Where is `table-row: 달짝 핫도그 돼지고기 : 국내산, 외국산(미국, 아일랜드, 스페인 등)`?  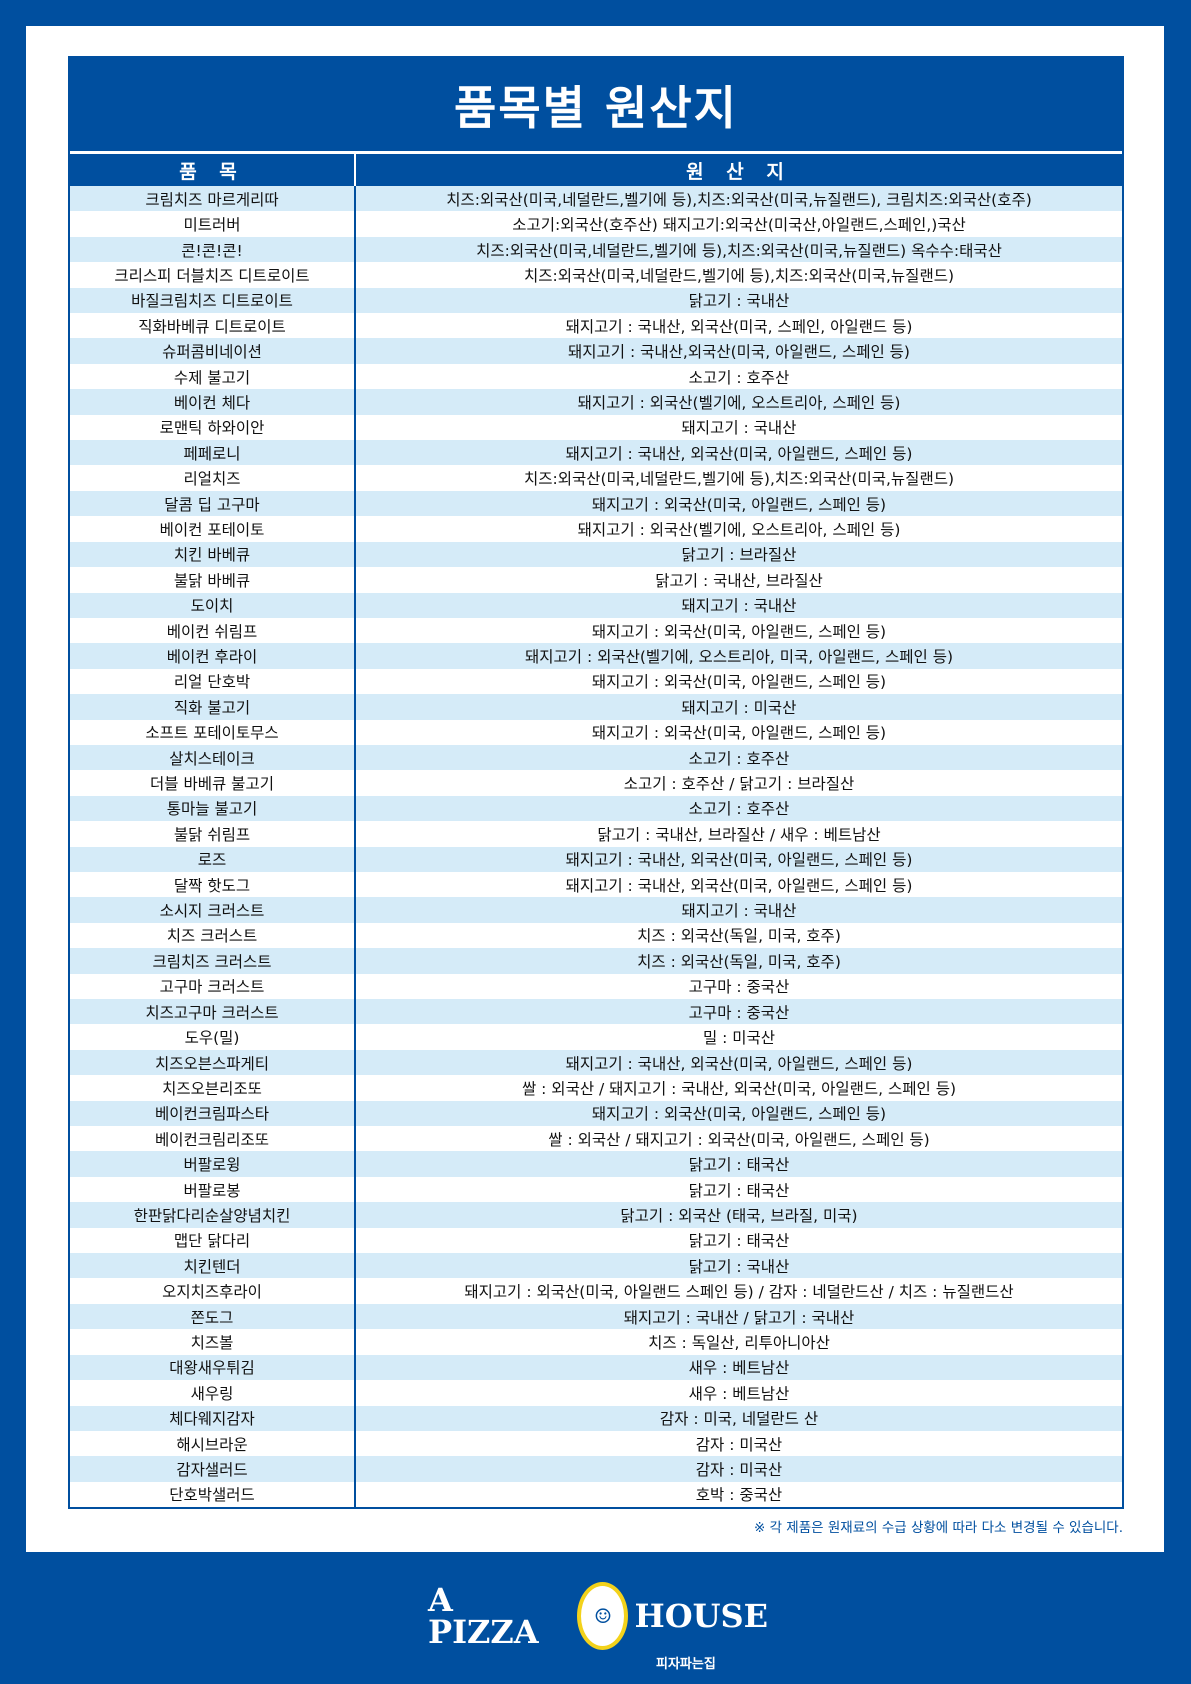
table-row: 달짝 핫도그 돼지고기 : 국내산, 외국산(미국, 아일랜드, 스페인 등) is located at coordinates (596, 884).